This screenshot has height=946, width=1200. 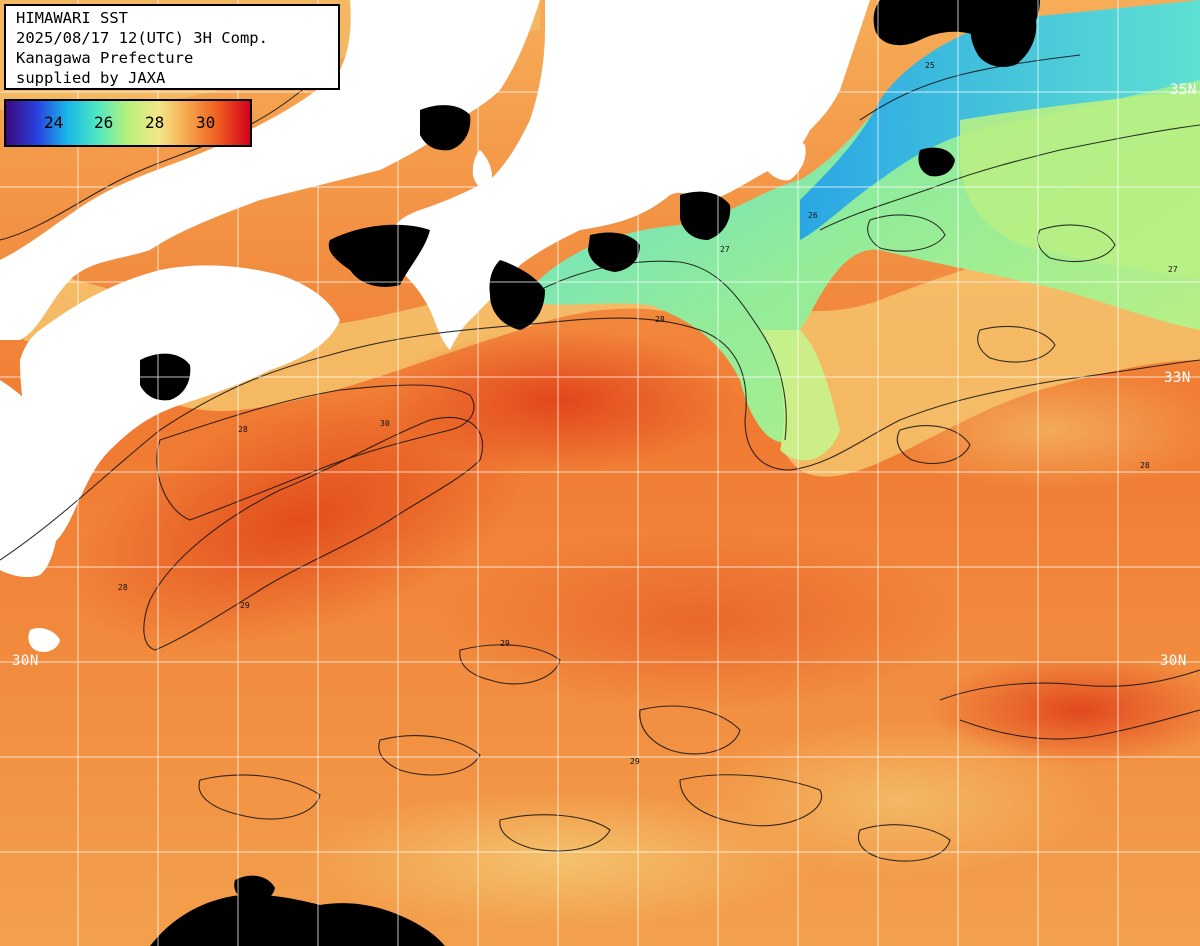 What do you see at coordinates (445, 128) in the screenshot?
I see `cloud-osaka` at bounding box center [445, 128].